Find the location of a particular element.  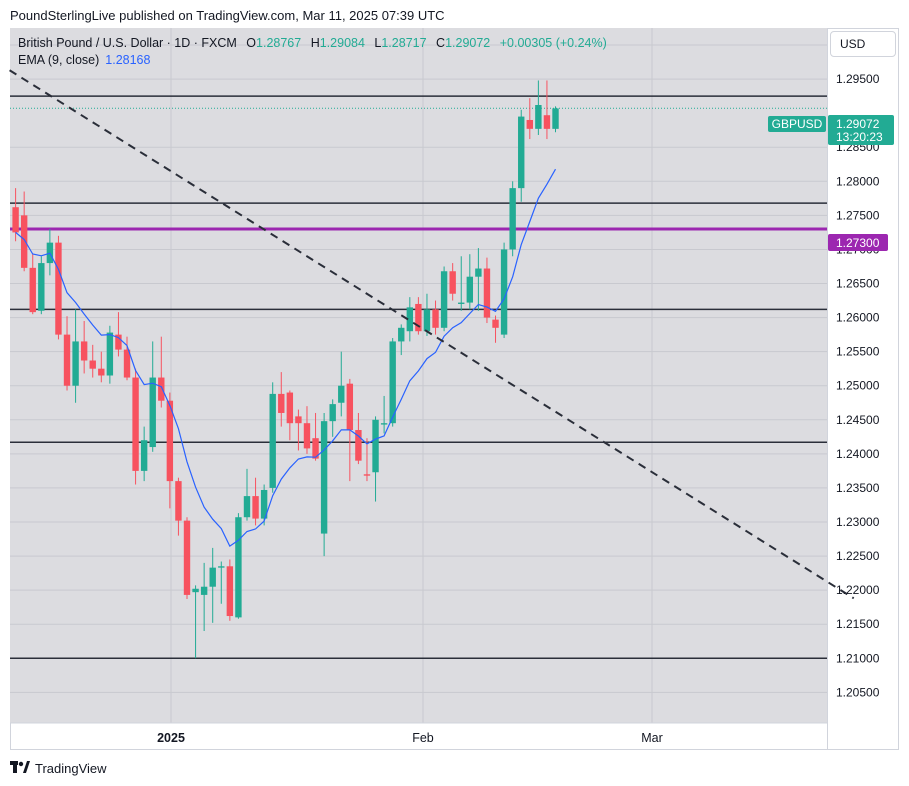

low-value: 1.28717 is located at coordinates (404, 43).